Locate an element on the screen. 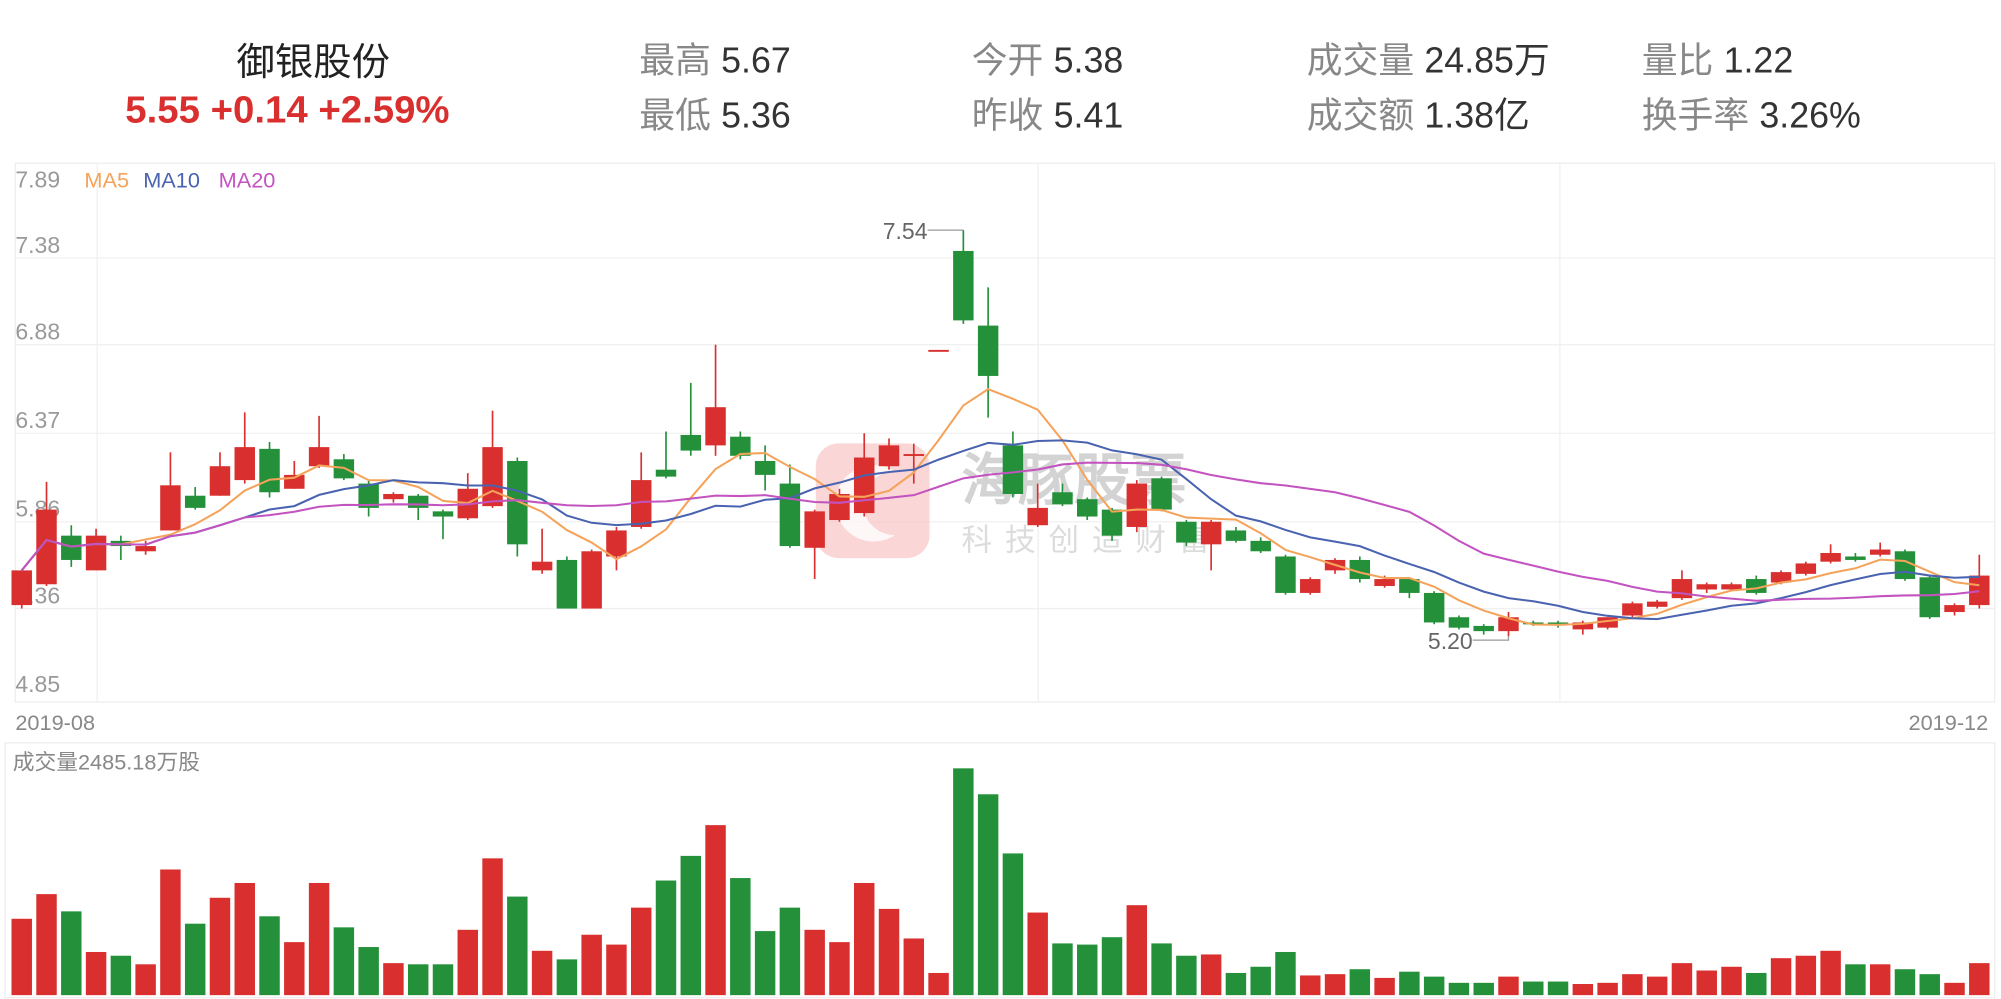  stat-value: 5.38 is located at coordinates (1088, 60).